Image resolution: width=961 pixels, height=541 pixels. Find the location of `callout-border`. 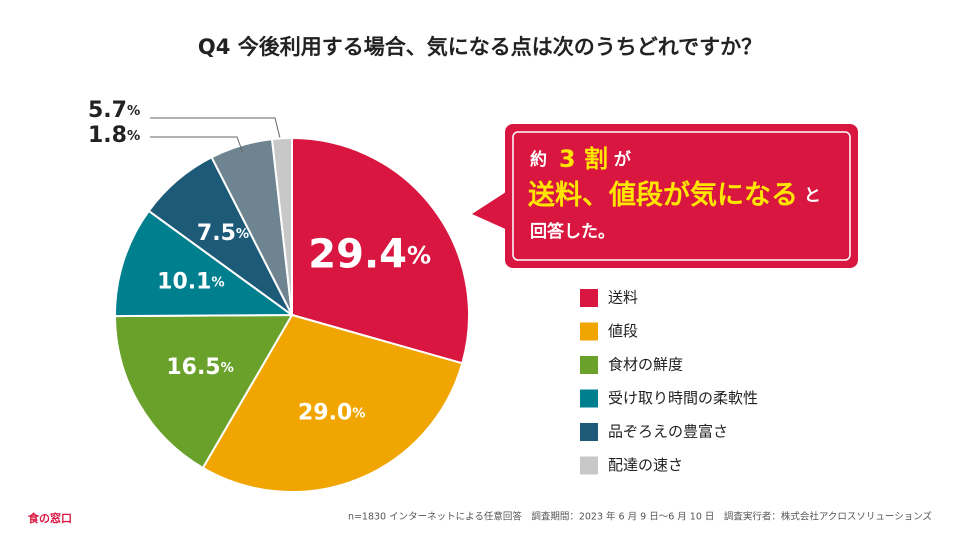

callout-border is located at coordinates (681, 196).